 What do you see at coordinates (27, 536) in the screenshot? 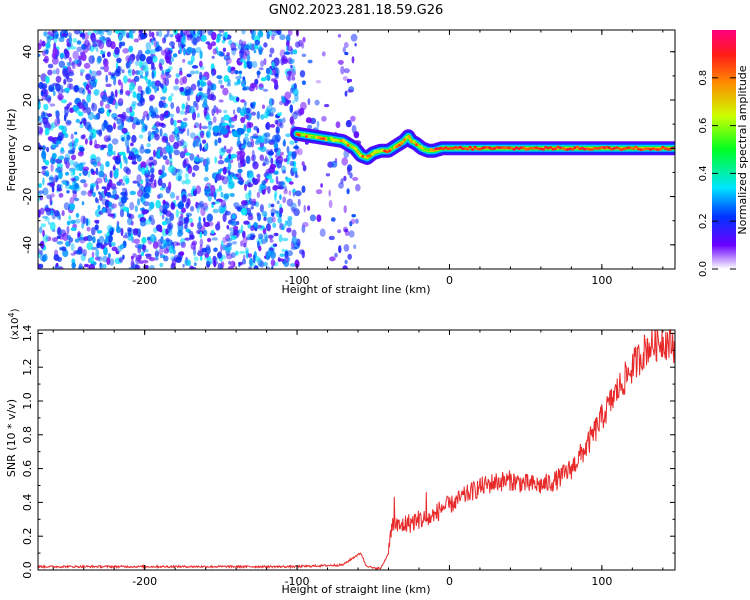
I see `snr-ytick-label: 0.2` at bounding box center [27, 536].